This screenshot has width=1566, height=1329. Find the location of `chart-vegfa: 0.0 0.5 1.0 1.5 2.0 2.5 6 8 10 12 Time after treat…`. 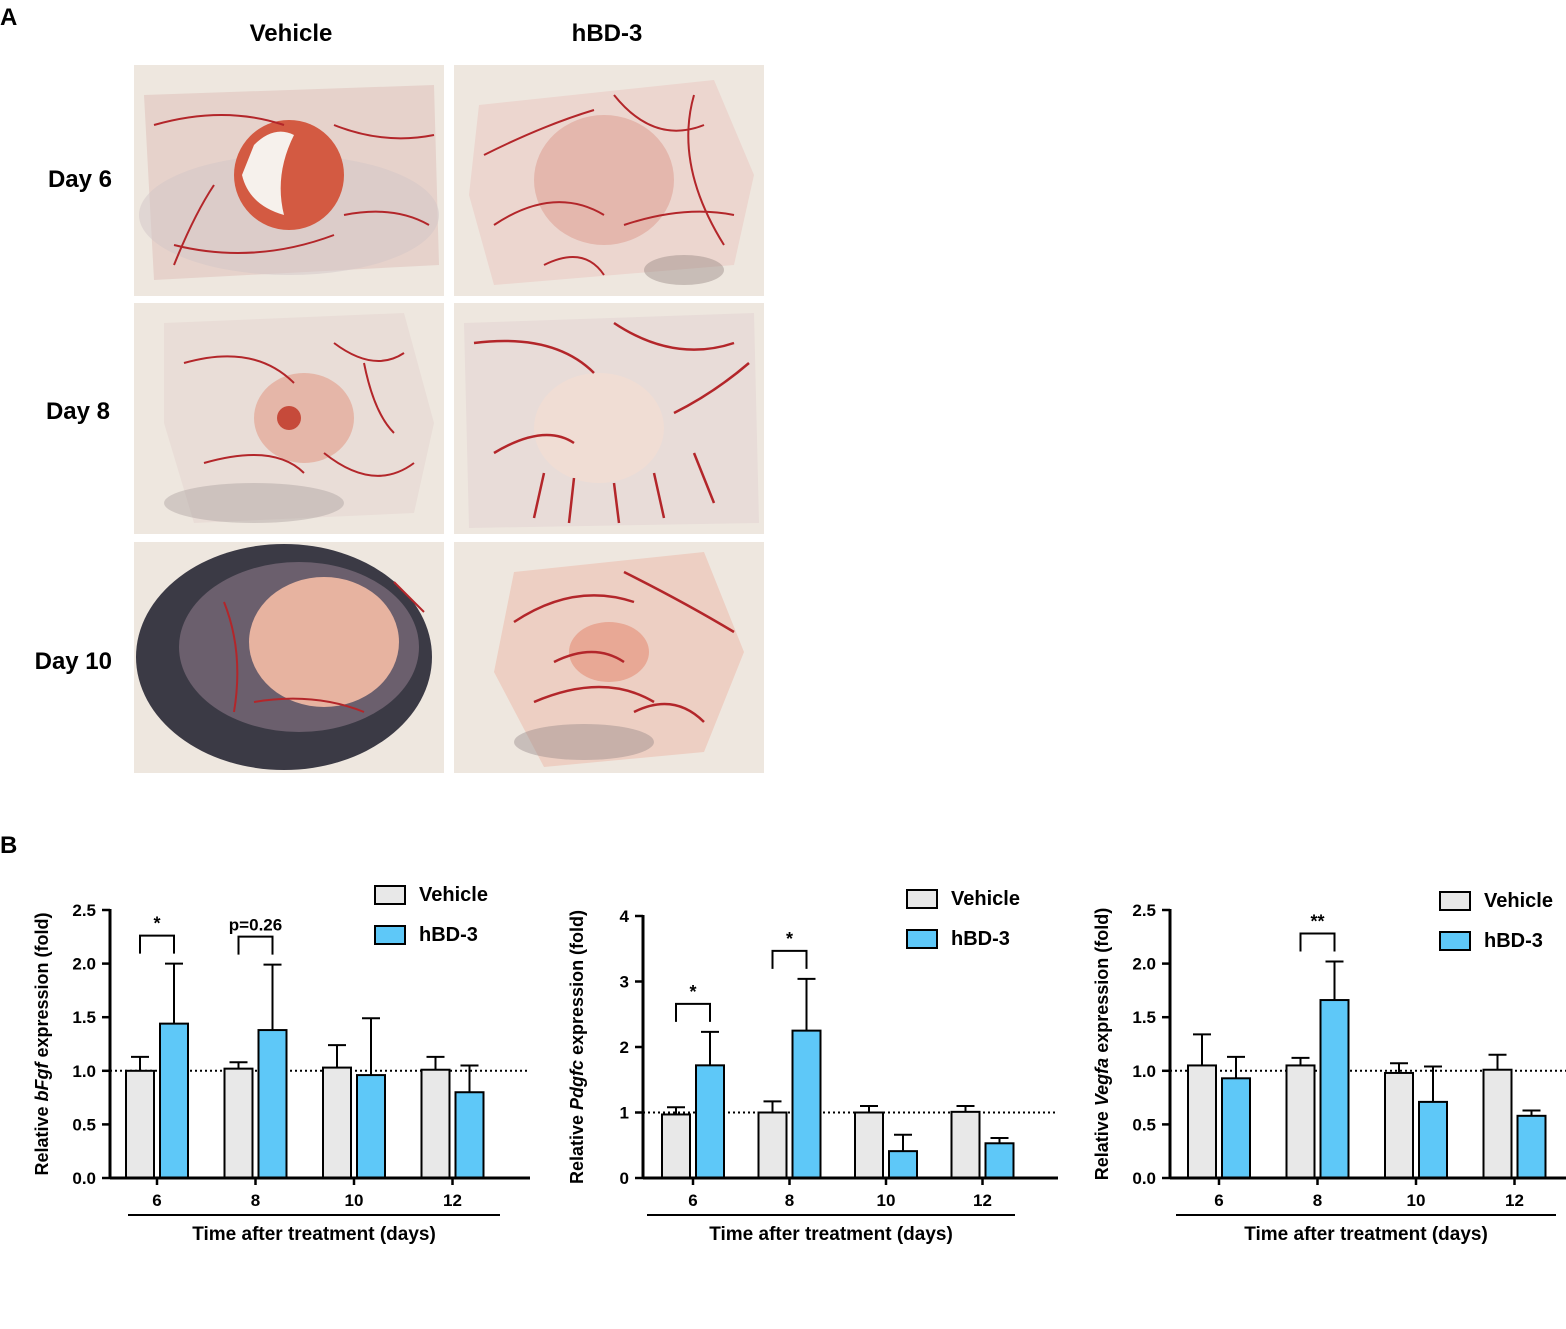

chart-vegfa: 0.0 0.5 1.0 1.5 2.0 2.5 6 8 10 12 Time after treat… is located at coordinates (1313, 1065).